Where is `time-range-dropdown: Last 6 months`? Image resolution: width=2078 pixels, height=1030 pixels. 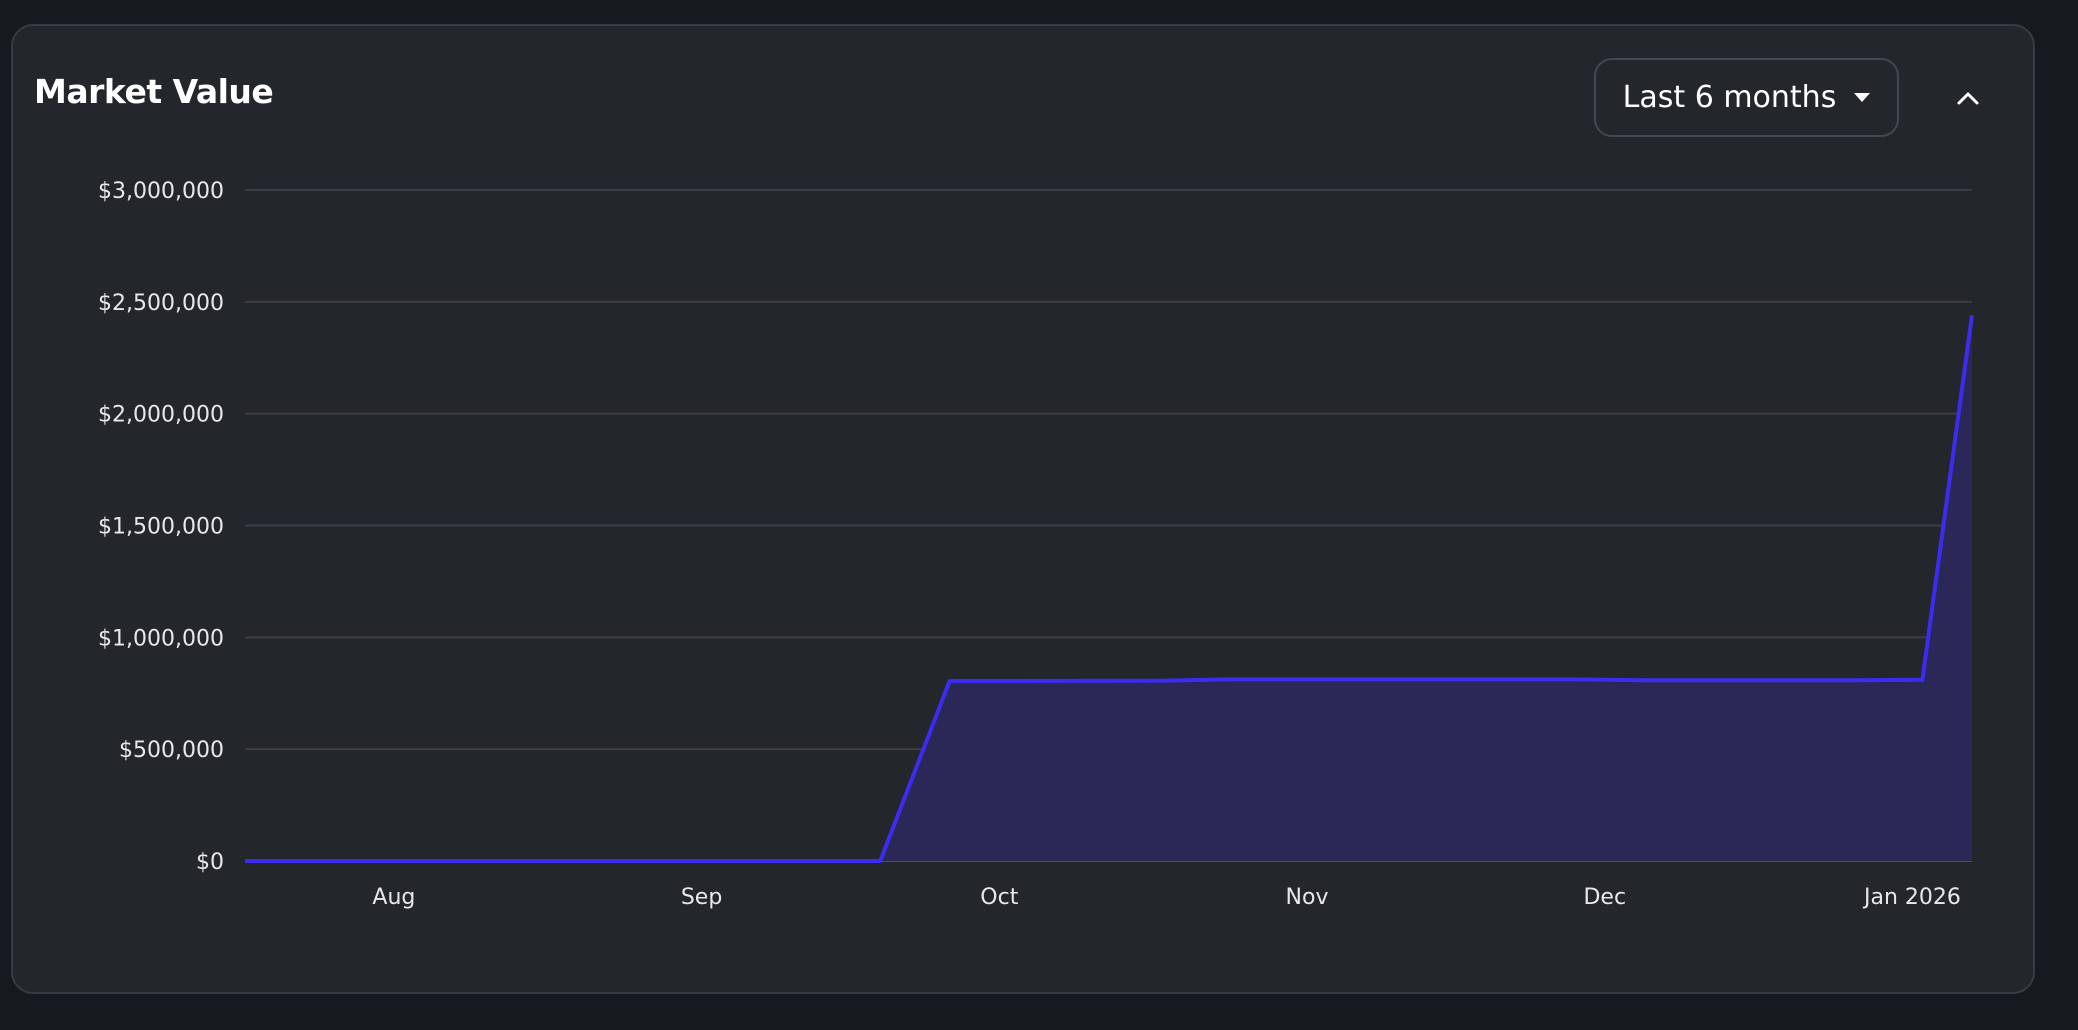 time-range-dropdown: Last 6 months is located at coordinates (1746, 97).